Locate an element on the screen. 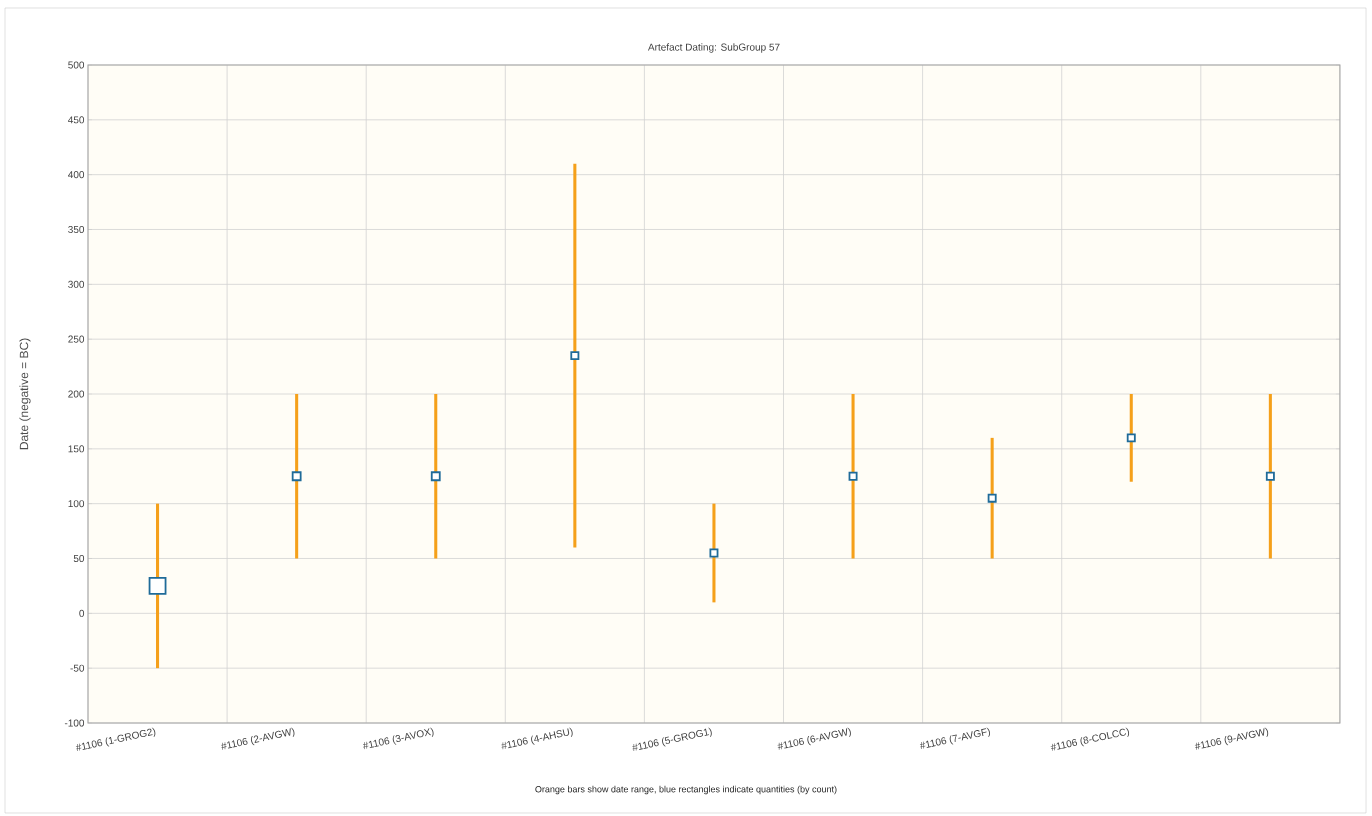 The height and width of the screenshot is (816, 1372). x-tick-label: #1106 (9-AVGW) is located at coordinates (1231, 738).